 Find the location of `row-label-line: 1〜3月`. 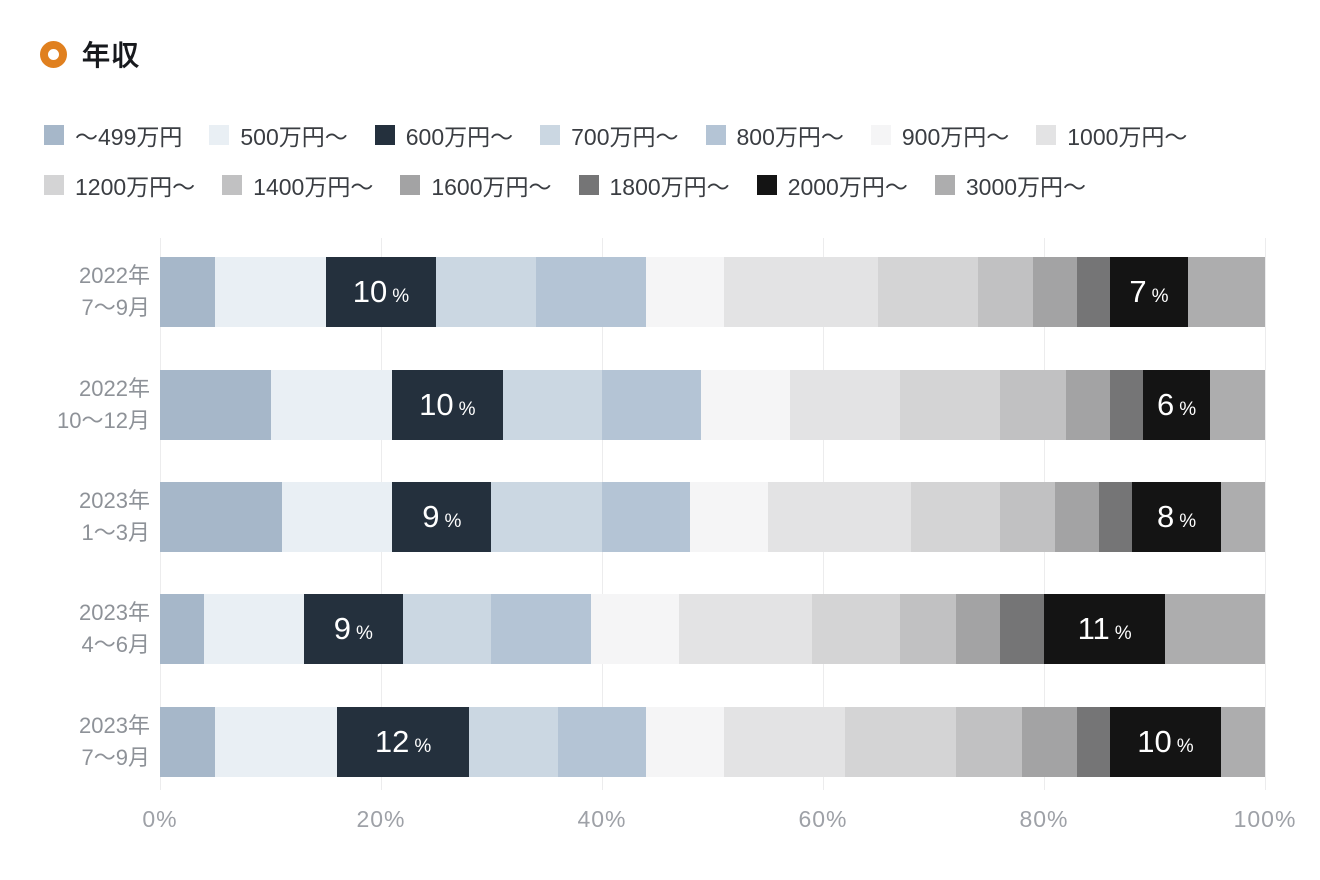

row-label-line: 1〜3月 is located at coordinates (115, 532).